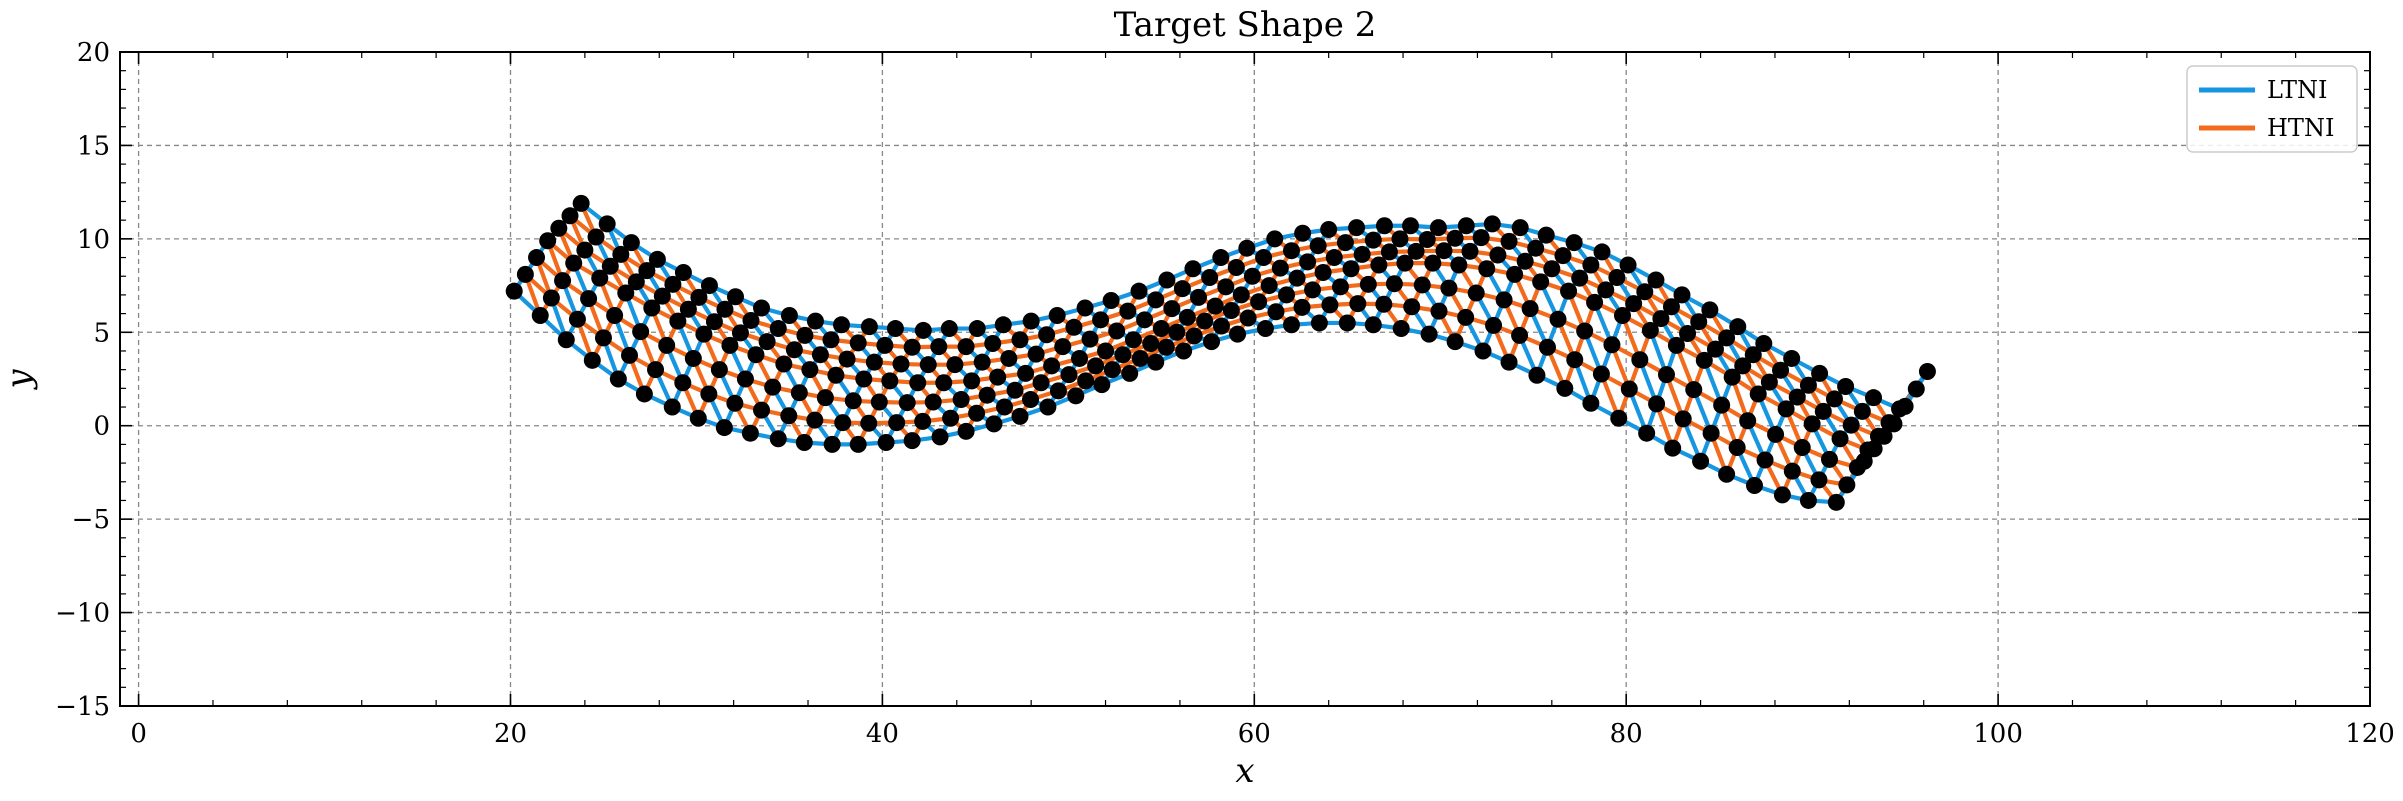  What do you see at coordinates (93, 146) in the screenshot?
I see `y-tick-label: 15` at bounding box center [93, 146].